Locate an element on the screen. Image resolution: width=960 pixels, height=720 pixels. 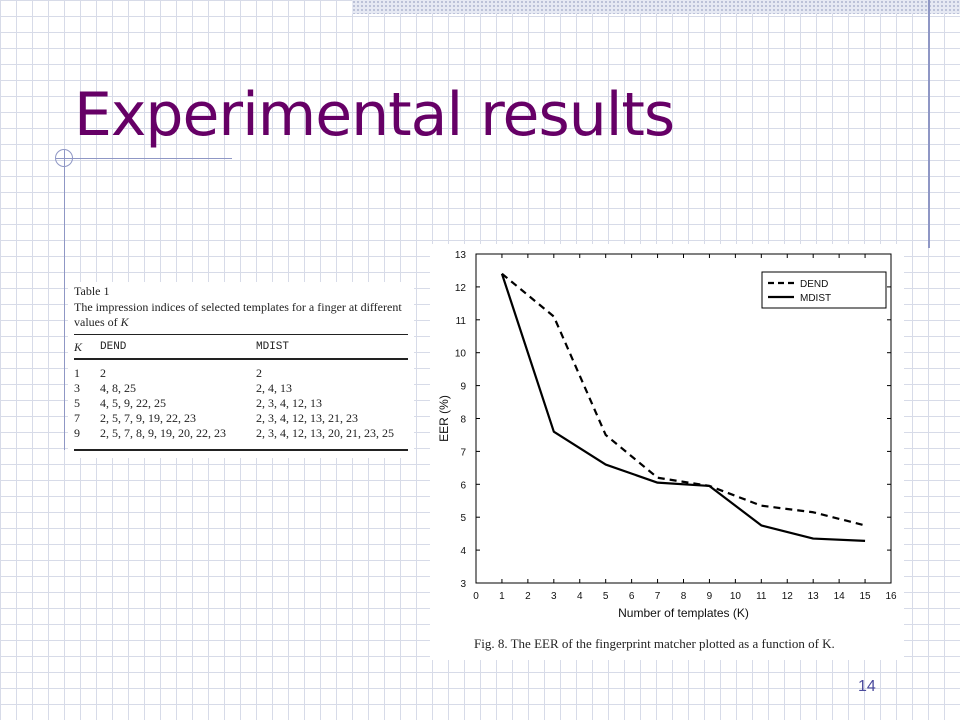
table-cell-dend: 2 is located at coordinates (103, 373).